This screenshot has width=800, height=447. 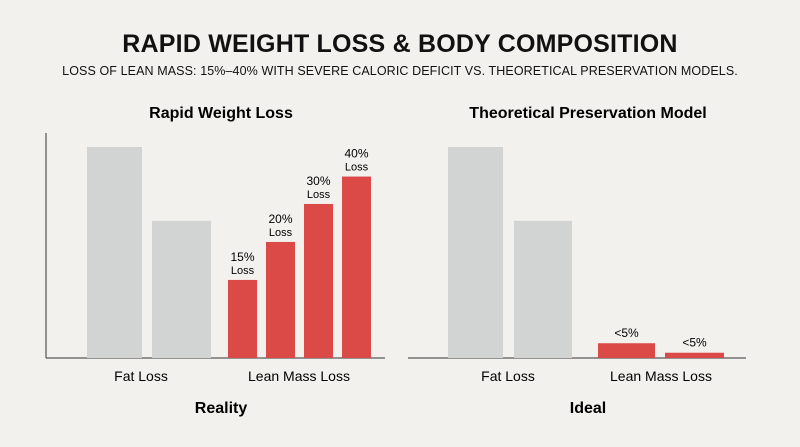 I want to click on chart-footer: Ideal, so click(x=588, y=408).